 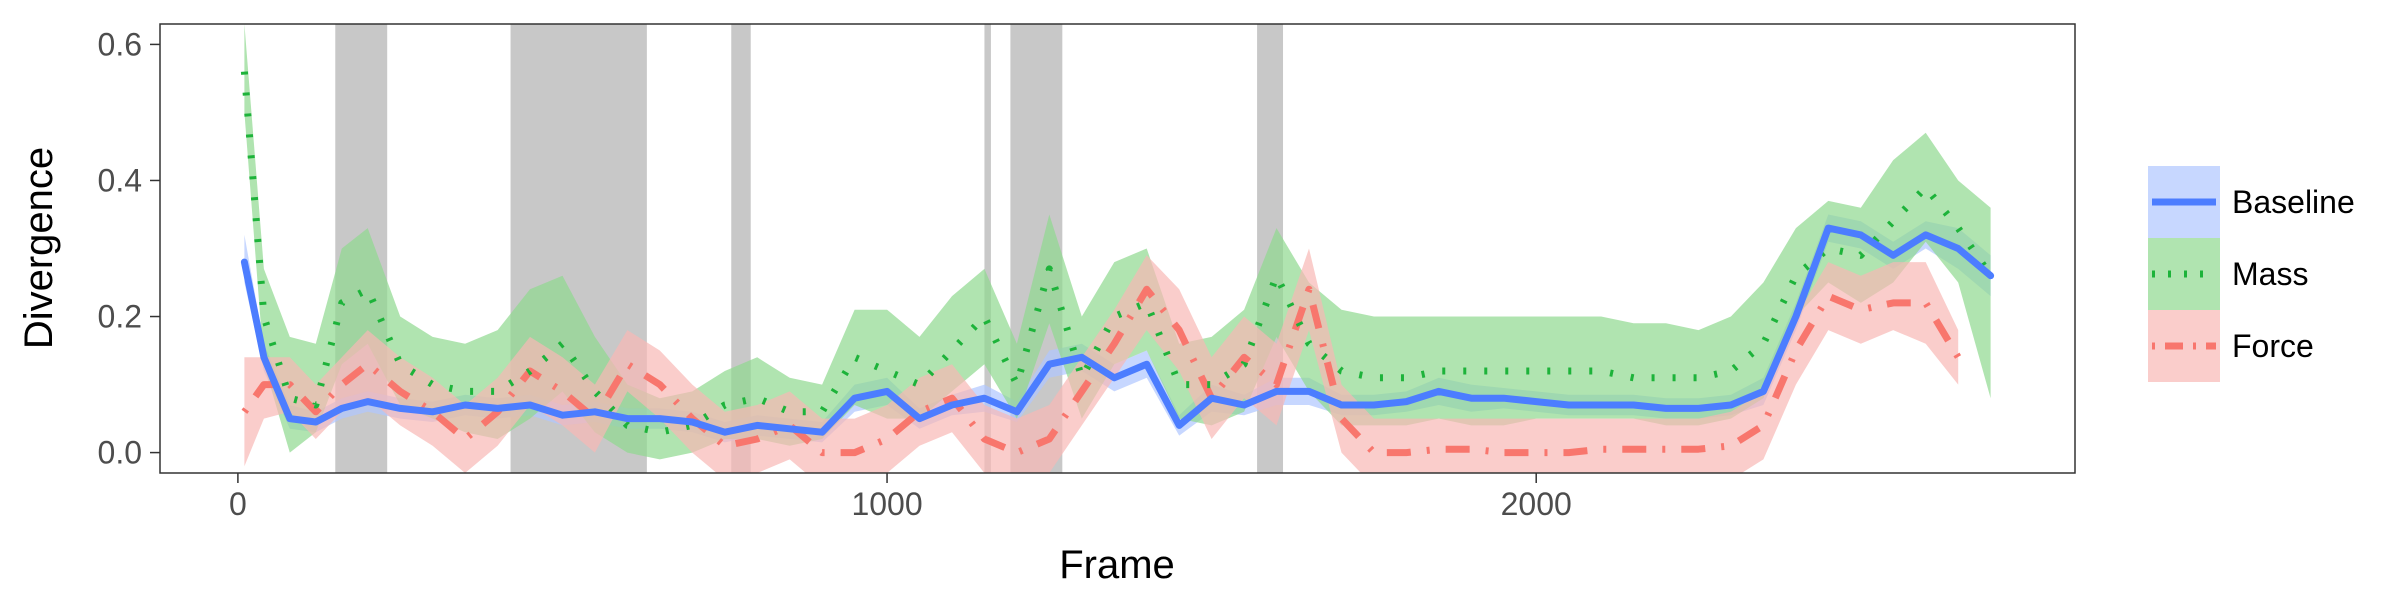 What do you see at coordinates (238, 504) in the screenshot?
I see `x-tick-label: 0` at bounding box center [238, 504].